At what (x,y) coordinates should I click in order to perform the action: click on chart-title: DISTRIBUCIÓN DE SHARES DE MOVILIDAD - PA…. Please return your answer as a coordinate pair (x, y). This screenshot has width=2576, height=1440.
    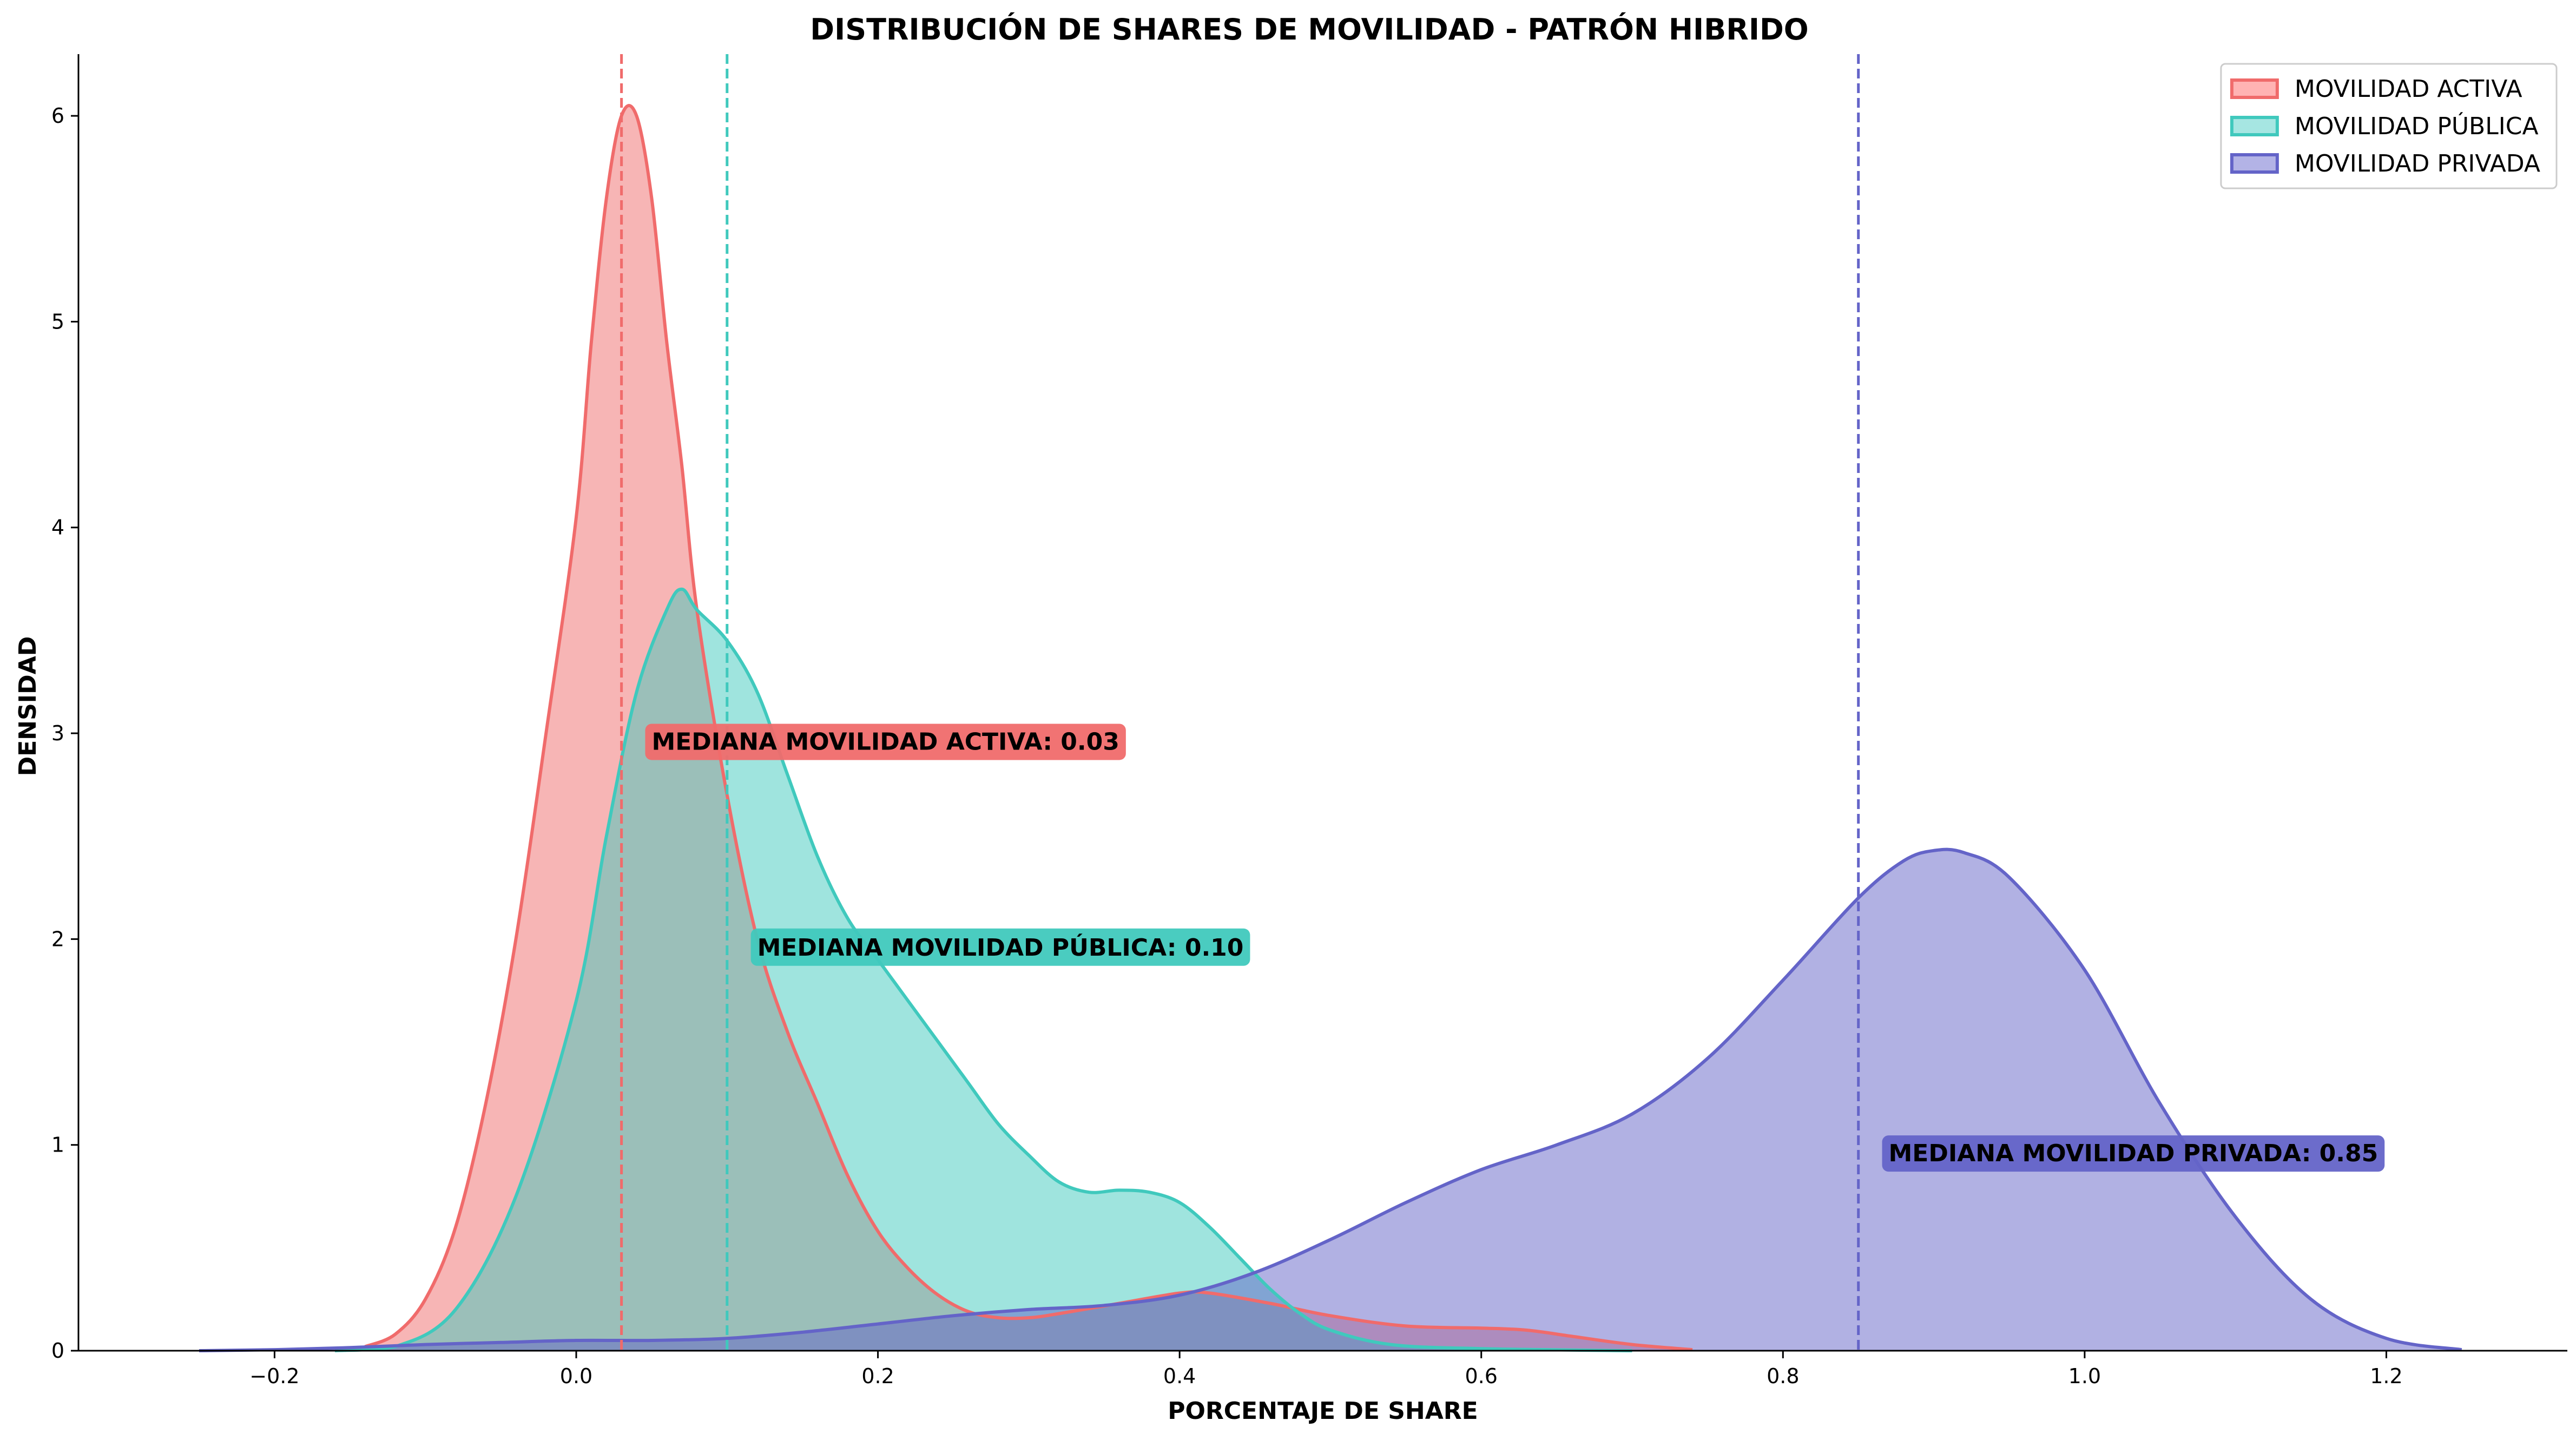
    Looking at the image, I should click on (1309, 29).